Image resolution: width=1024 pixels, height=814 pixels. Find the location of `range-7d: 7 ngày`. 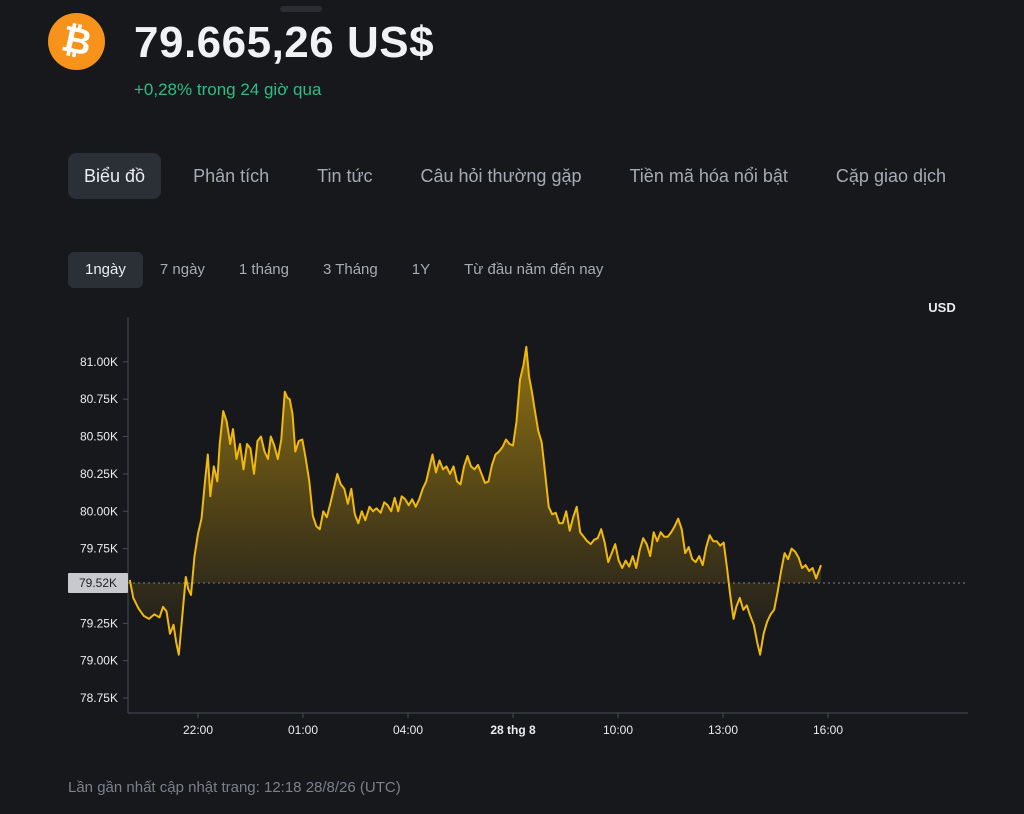

range-7d: 7 ngày is located at coordinates (182, 269).